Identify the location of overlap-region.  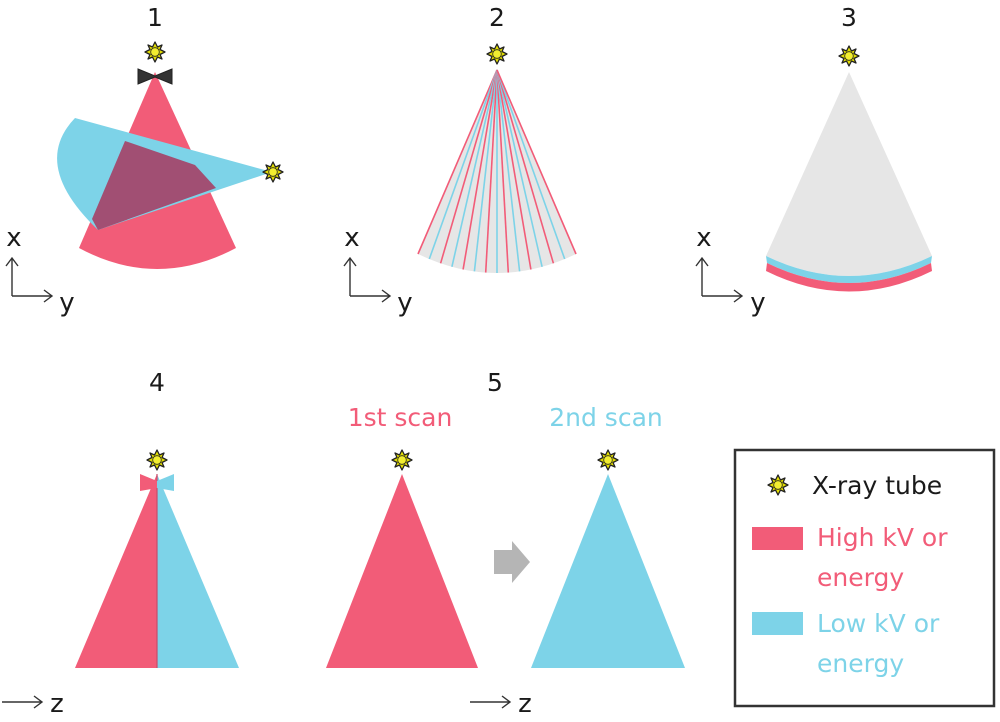
(154, 185).